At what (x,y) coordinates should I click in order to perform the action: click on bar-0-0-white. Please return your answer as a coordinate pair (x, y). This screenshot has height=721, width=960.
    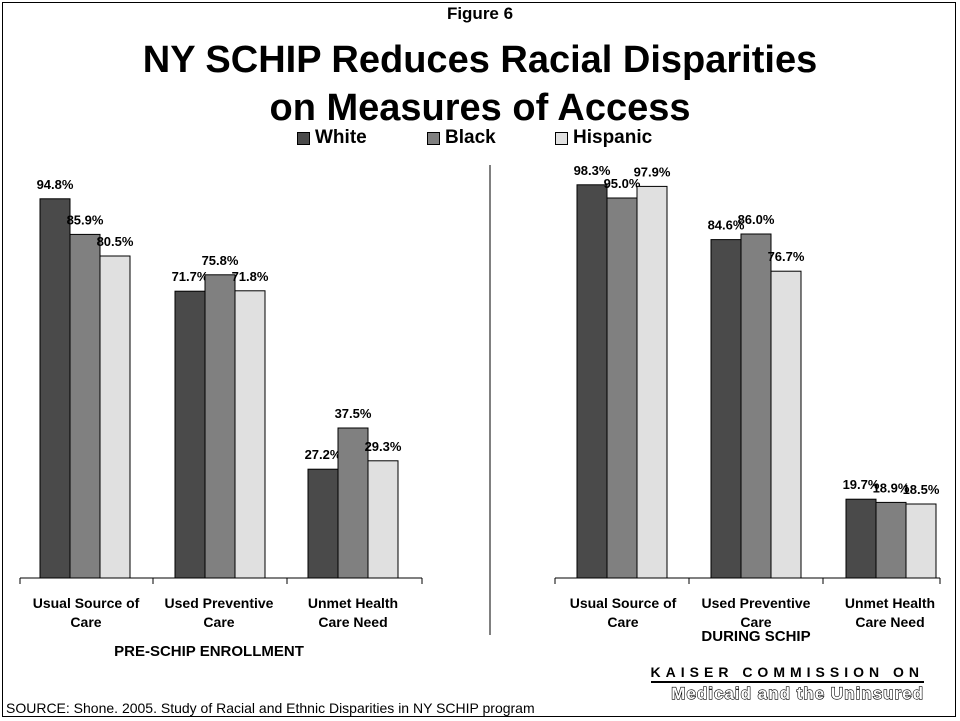
    Looking at the image, I should click on (55, 388).